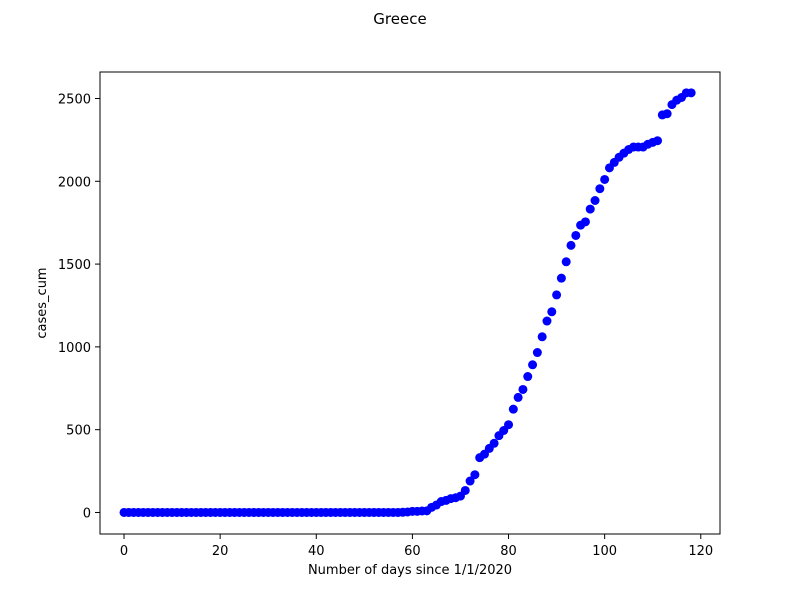 The height and width of the screenshot is (600, 800). Describe the element at coordinates (74, 182) in the screenshot. I see `y-tick-label: 2000` at that location.